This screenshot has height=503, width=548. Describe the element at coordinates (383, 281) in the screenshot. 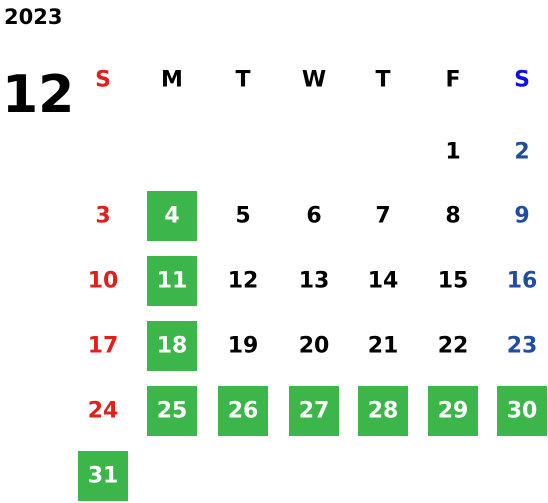

I see `day: 14` at that location.